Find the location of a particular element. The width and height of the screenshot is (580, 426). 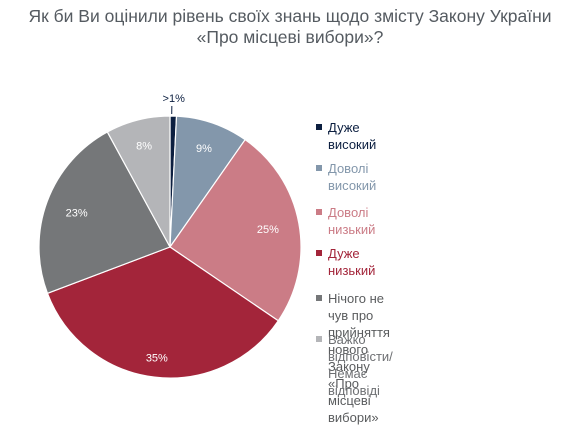

legend-item: Доволі низький is located at coordinates (345, 221).